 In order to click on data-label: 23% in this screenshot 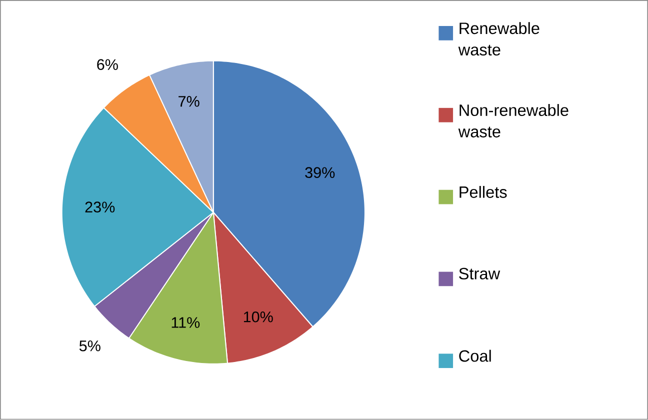, I will do `click(100, 207)`.